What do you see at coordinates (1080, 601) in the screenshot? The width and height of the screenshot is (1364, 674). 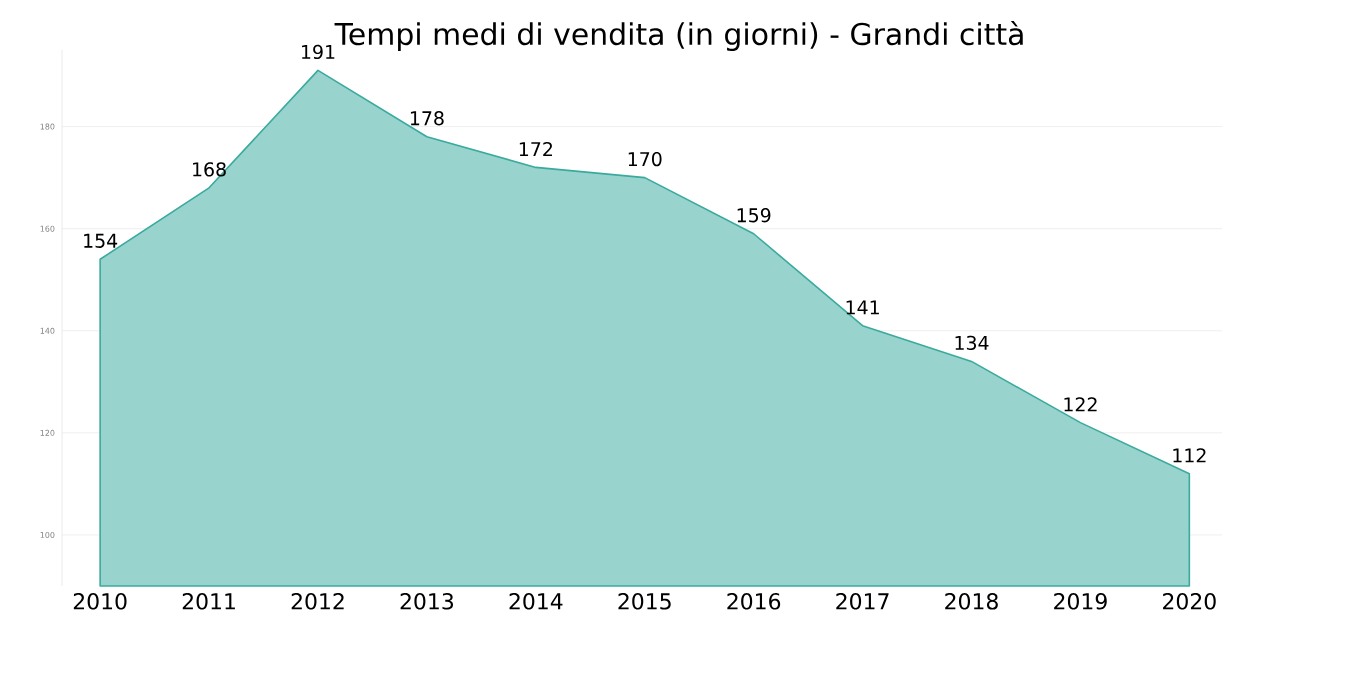 I see `x-tick-label: 2019` at bounding box center [1080, 601].